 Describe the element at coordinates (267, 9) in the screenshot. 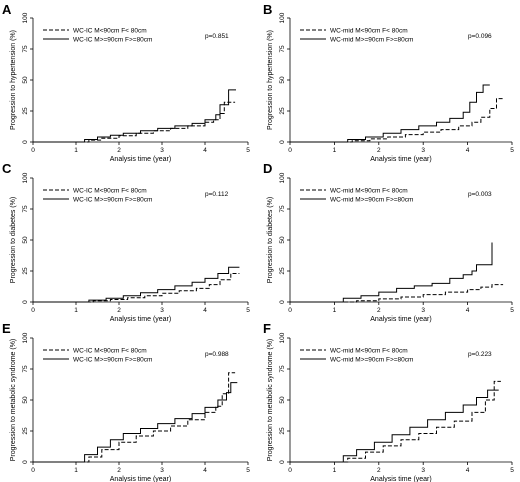

I see `panel-letter: B` at that location.